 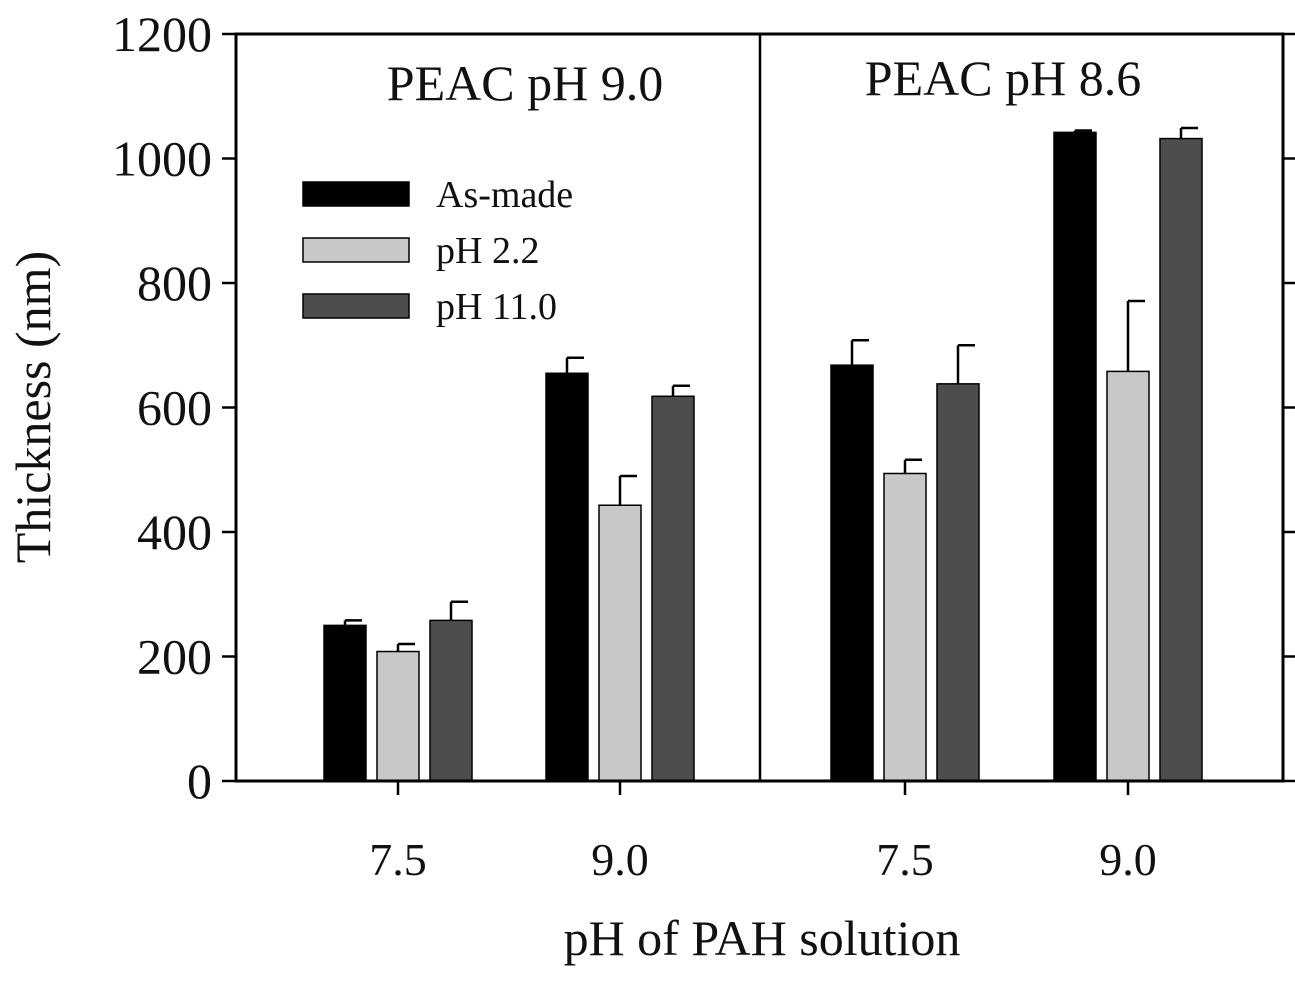 What do you see at coordinates (496, 307) in the screenshot?
I see `legend-label: pH 11.0` at bounding box center [496, 307].